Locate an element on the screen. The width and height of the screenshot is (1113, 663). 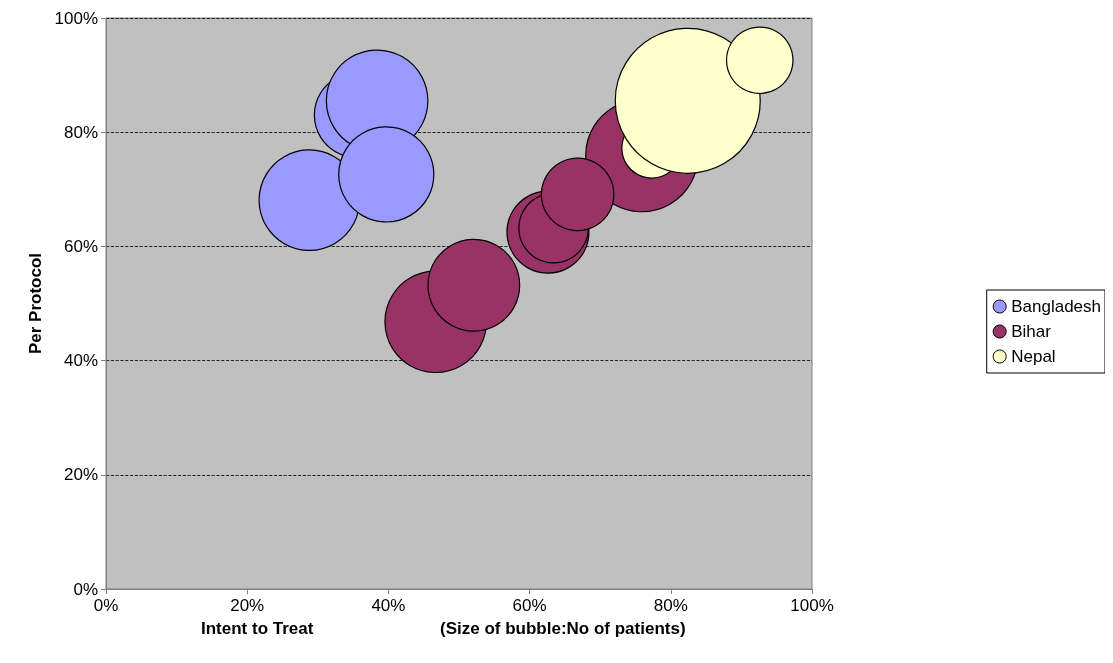
x-tick-label: 20% is located at coordinates (247, 605).